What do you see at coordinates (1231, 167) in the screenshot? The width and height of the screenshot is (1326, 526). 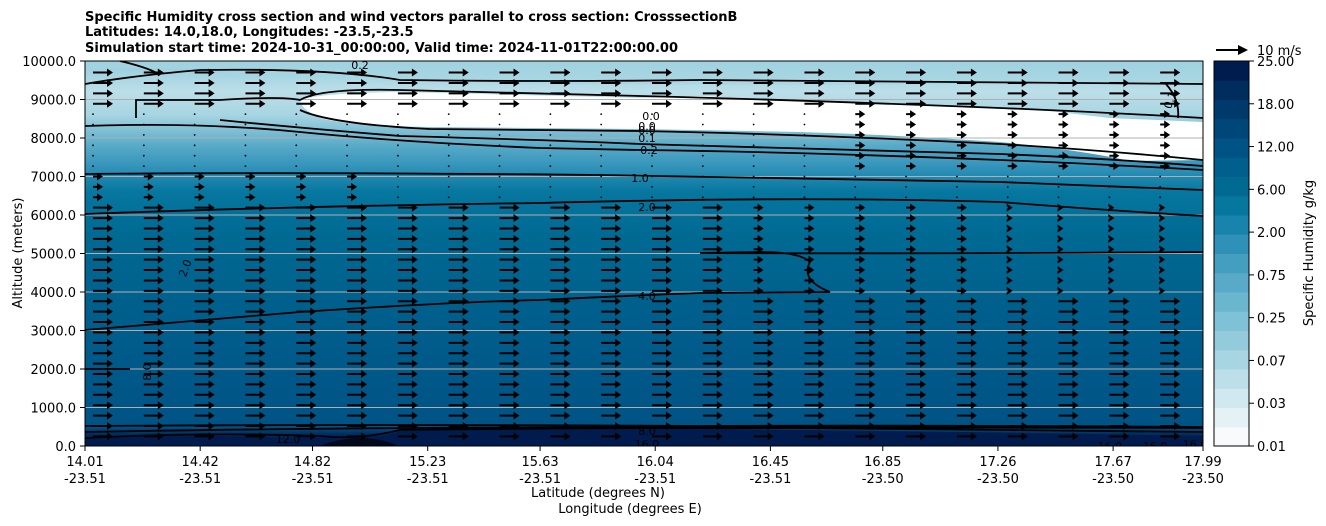 I see `colorbar-swatch` at bounding box center [1231, 167].